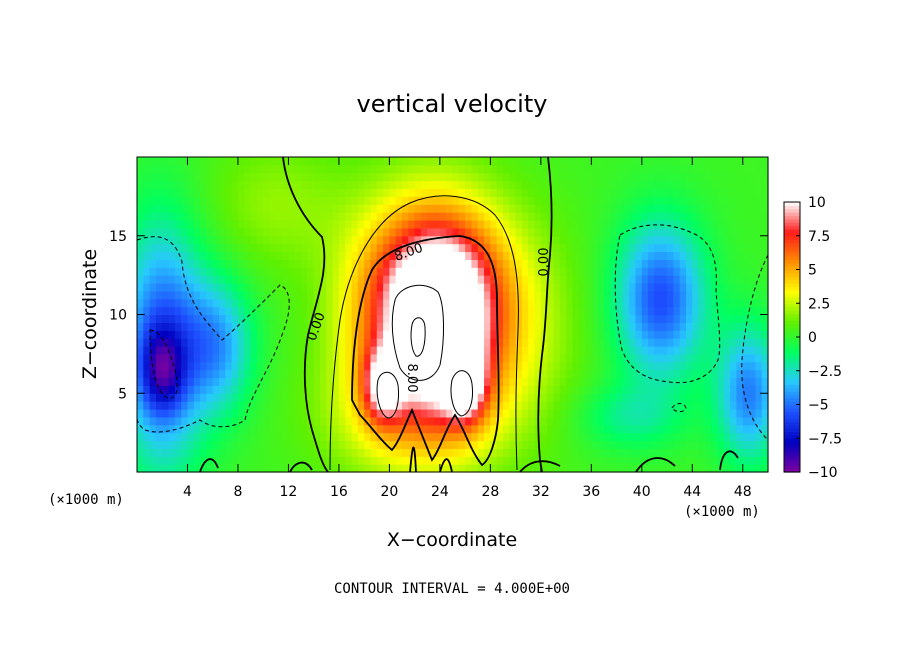  Describe the element at coordinates (792, 224) in the screenshot. I see `colorbar-segment` at that location.